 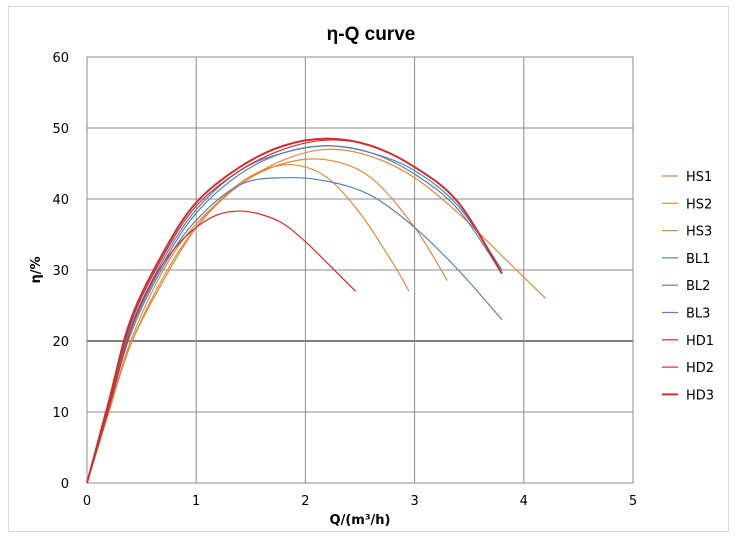 What do you see at coordinates (196, 501) in the screenshot?
I see `x-tick-label: 1` at bounding box center [196, 501].